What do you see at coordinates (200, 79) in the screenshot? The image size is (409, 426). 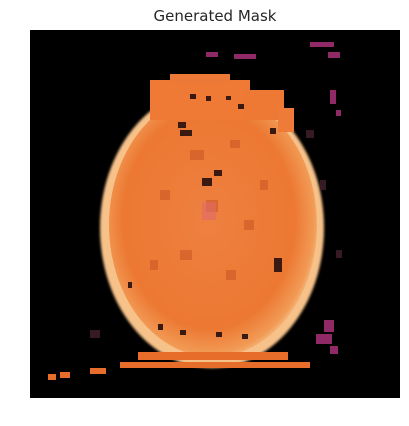 I see `mask-top-edge` at bounding box center [200, 79].